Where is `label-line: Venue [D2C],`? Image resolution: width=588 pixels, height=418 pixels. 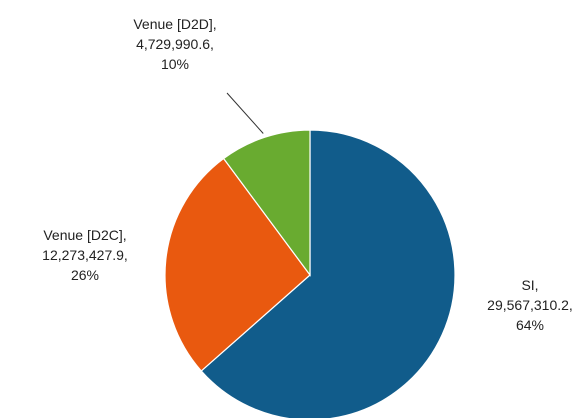
label-line: Venue [D2C], is located at coordinates (84, 235).